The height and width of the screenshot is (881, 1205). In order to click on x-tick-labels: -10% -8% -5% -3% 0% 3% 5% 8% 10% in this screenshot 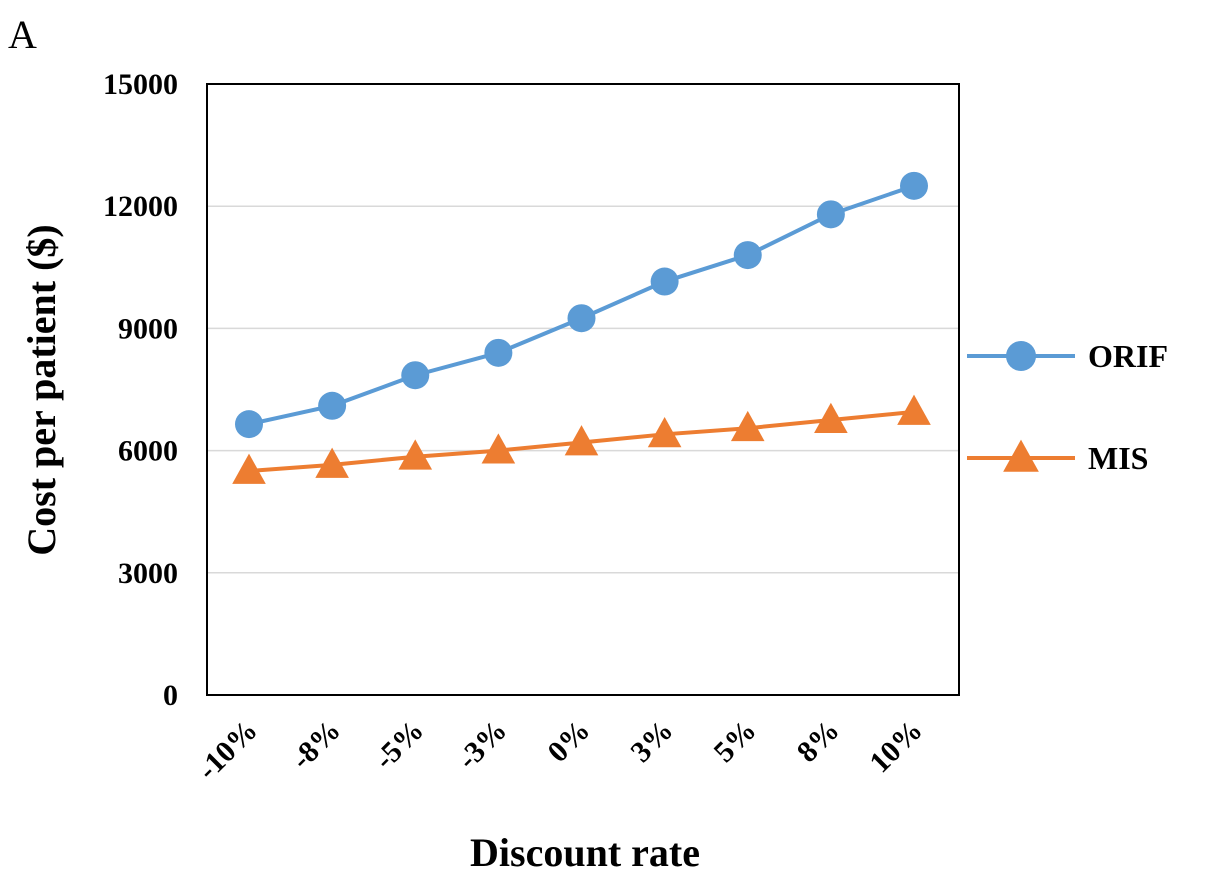, I will do `click(560, 750)`.